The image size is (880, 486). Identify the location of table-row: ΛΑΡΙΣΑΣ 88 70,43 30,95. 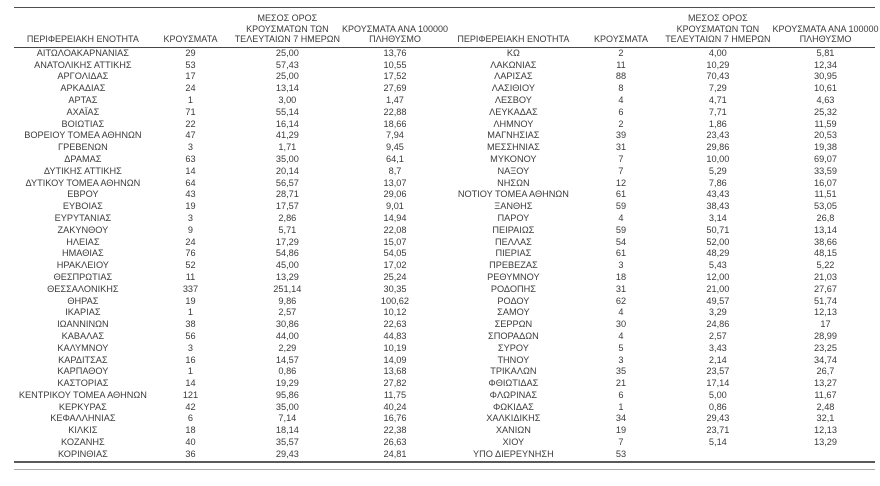
(660, 77).